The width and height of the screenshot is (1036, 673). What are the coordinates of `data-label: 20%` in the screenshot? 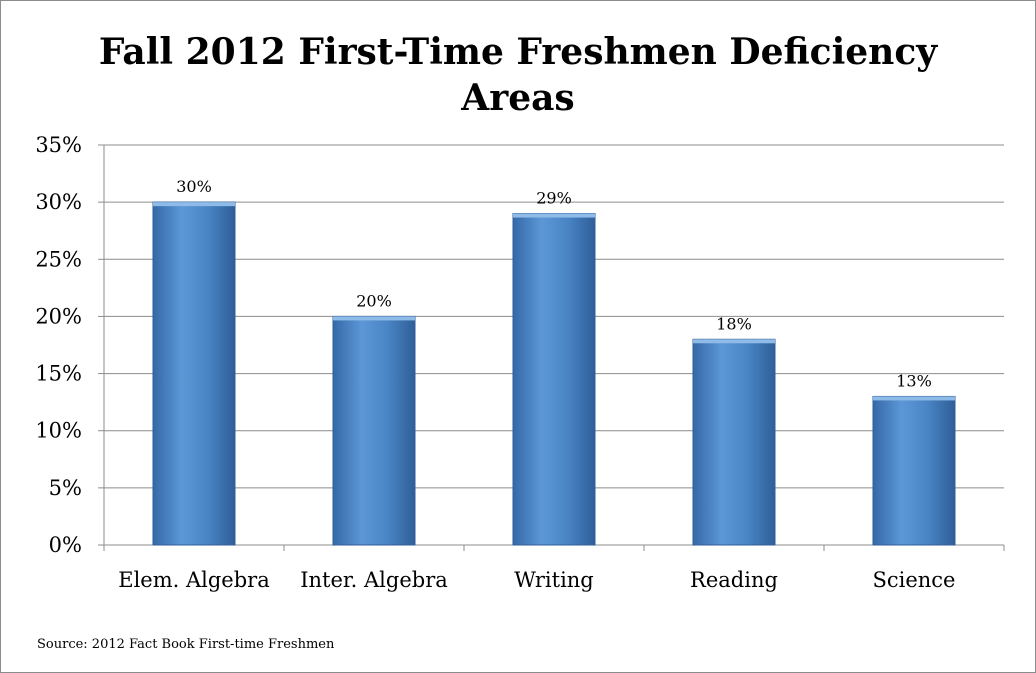 It's located at (374, 300).